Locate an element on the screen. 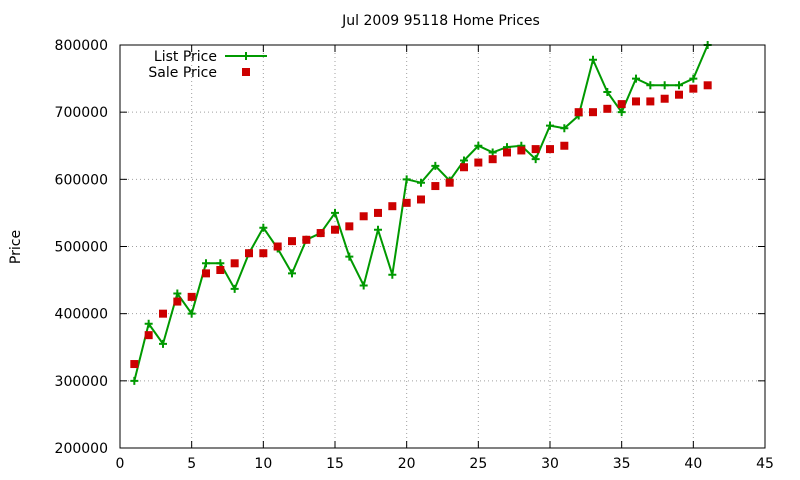 This screenshot has width=800, height=480. y-tick-label: 600000 is located at coordinates (81, 180).